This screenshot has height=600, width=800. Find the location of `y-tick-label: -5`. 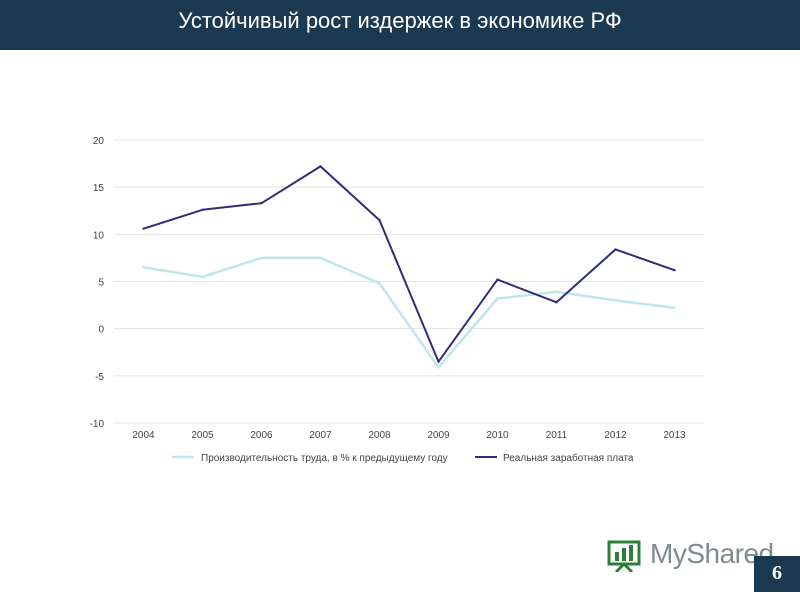

y-tick-label: -5 is located at coordinates (99, 377).